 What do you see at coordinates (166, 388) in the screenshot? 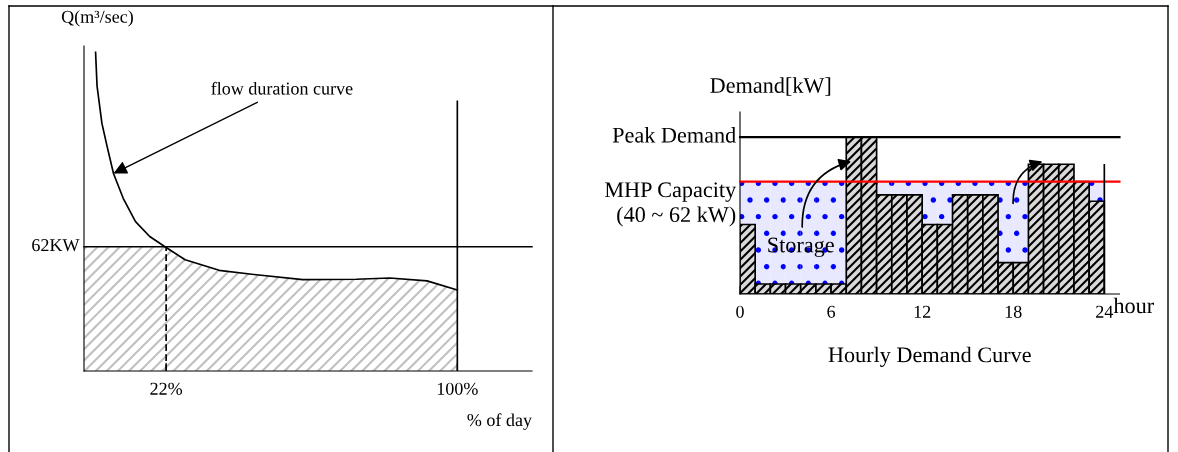
I see `x-tick-label: 22%` at bounding box center [166, 388].